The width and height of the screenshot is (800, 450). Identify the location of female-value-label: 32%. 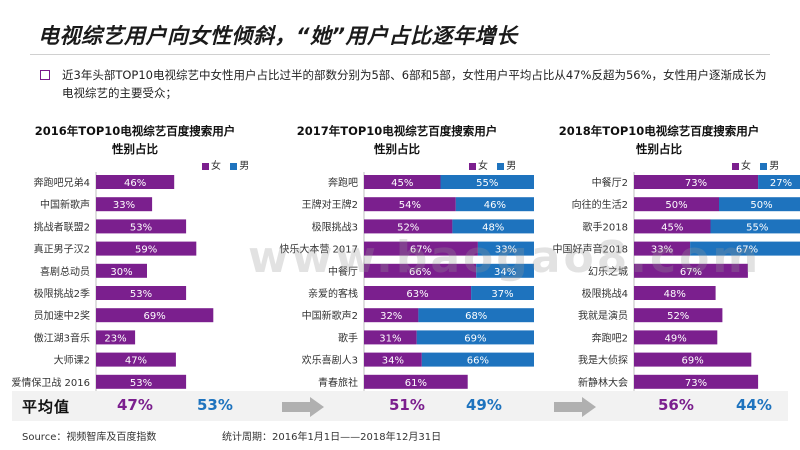
(391, 316).